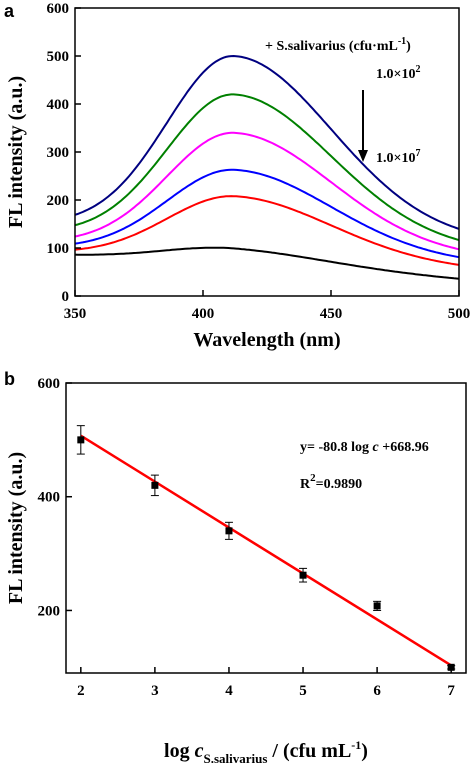 Image resolution: width=474 pixels, height=770 pixels. Describe the element at coordinates (81, 691) in the screenshot. I see `x-tick-label: 2` at that location.